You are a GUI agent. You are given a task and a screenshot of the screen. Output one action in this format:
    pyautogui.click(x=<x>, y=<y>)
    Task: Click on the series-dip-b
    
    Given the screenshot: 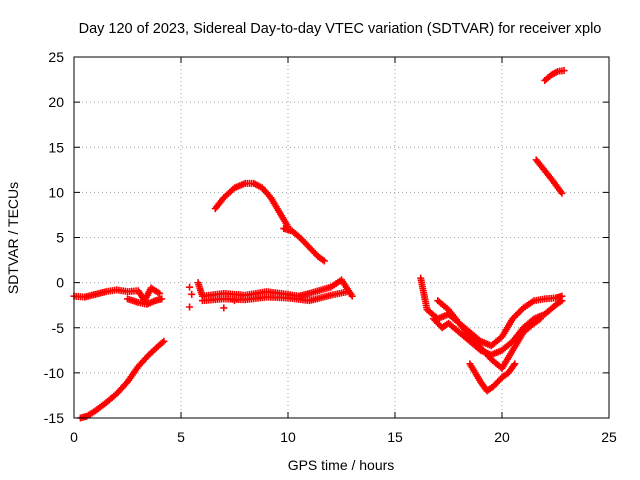 What is the action you would take?
    pyautogui.click(x=498, y=328)
    